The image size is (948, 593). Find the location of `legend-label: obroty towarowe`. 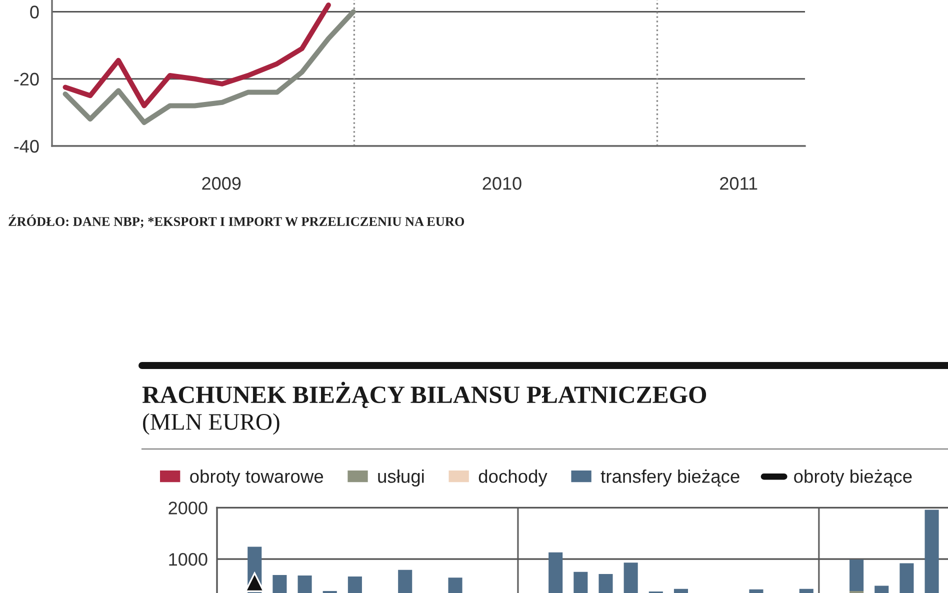

legend-label: obroty towarowe is located at coordinates (257, 478).